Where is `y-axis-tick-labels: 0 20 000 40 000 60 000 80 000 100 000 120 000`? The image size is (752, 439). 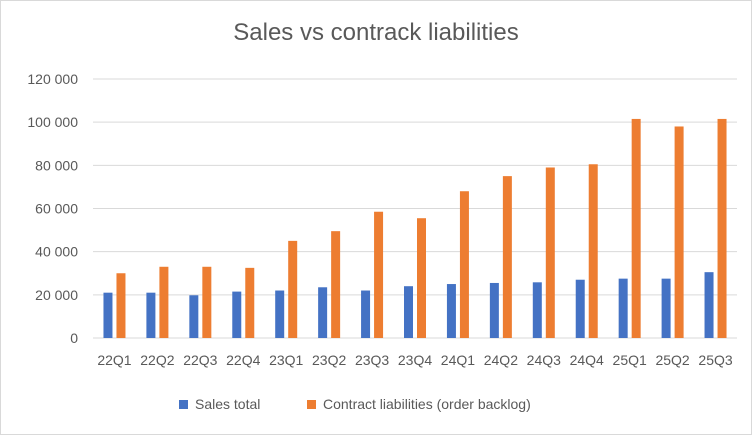
y-axis-tick-labels: 0 20 000 40 000 60 000 80 000 100 000 120 000 is located at coordinates (52, 208).